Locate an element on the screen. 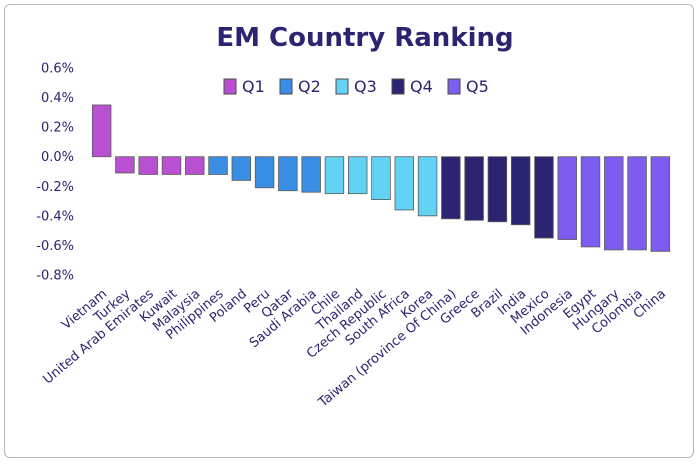 This screenshot has width=700, height=464. bar-brazil is located at coordinates (497, 189).